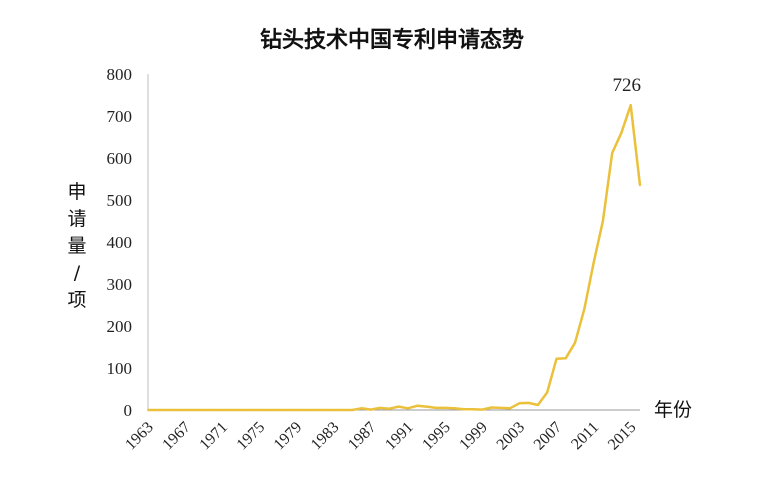  What do you see at coordinates (325, 436) in the screenshot?
I see `x-tick-label: 1983` at bounding box center [325, 436].